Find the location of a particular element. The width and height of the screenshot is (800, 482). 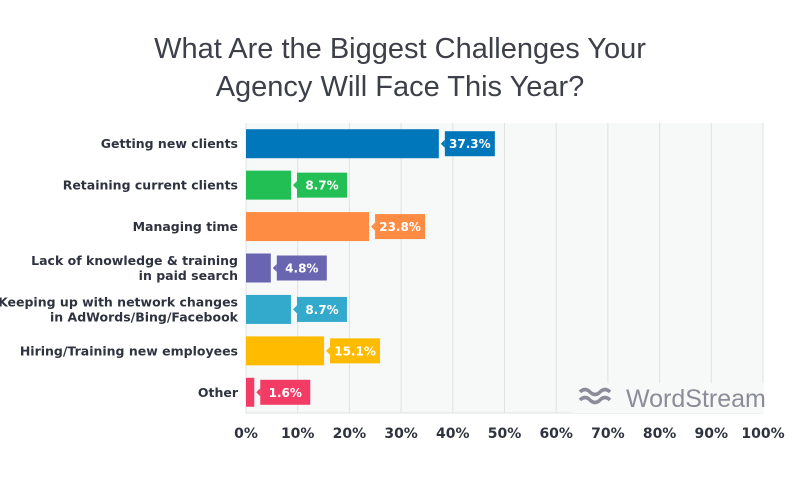

category-label: in paid search is located at coordinates (188, 275).